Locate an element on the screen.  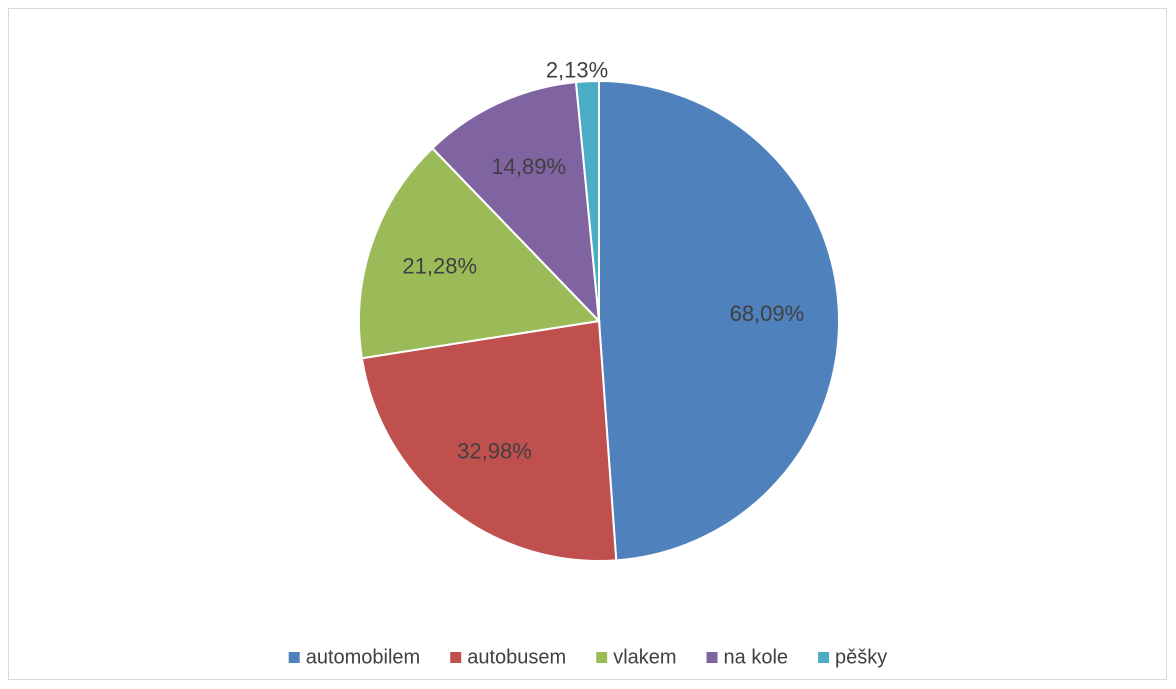
legend-label: automobilem is located at coordinates (363, 657).